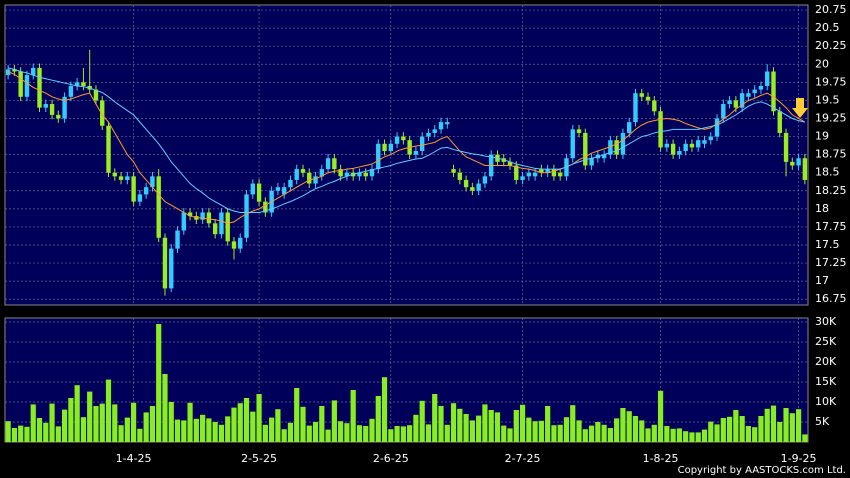 The width and height of the screenshot is (850, 478). What do you see at coordinates (799, 458) in the screenshot?
I see `x-tick-label: 1-9-25` at bounding box center [799, 458].